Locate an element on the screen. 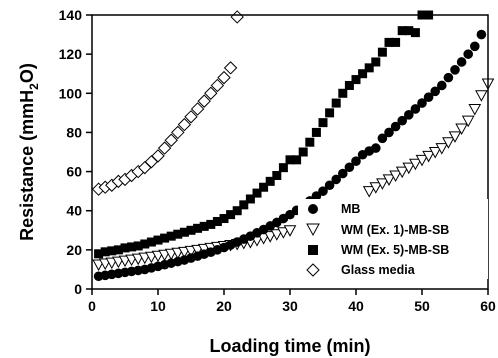 The height and width of the screenshot is (358, 498). y-axis-title: Resistance (mmH2O) is located at coordinates (29, 152).